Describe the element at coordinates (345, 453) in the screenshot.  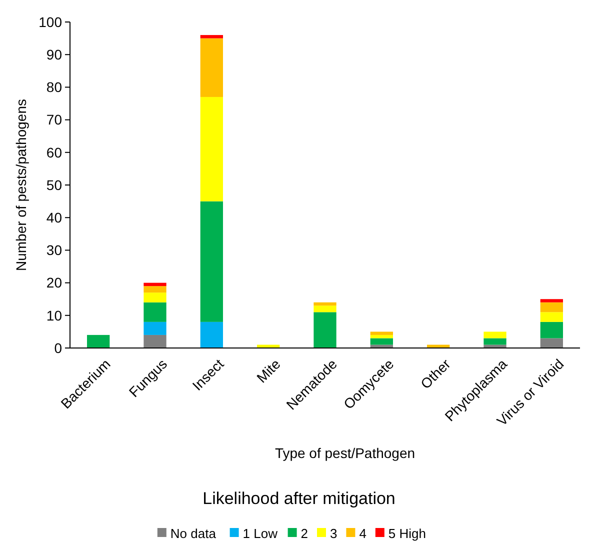
I see `x-axis-title: Type of pest/Pathogen` at that location.